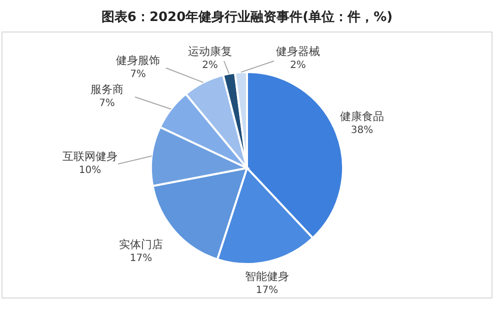 This screenshot has width=494, height=331. I want to click on slice-label: 互联网健身, so click(90, 156).